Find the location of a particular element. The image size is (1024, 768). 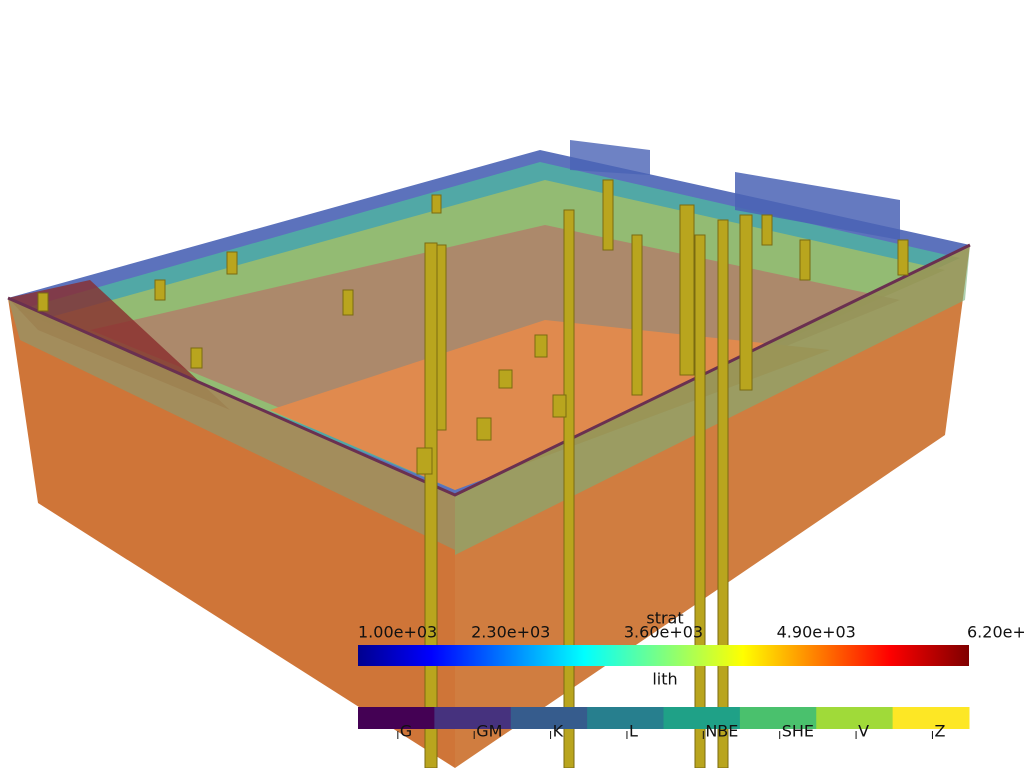

colorbar-tick-label: 1.00e+03 is located at coordinates (397, 632).